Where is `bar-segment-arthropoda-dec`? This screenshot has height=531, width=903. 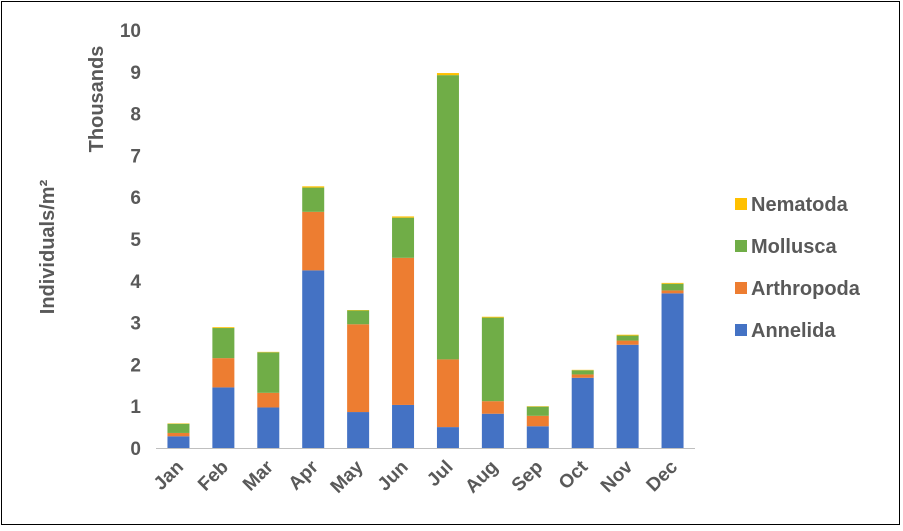 bar-segment-arthropoda-dec is located at coordinates (673, 291).